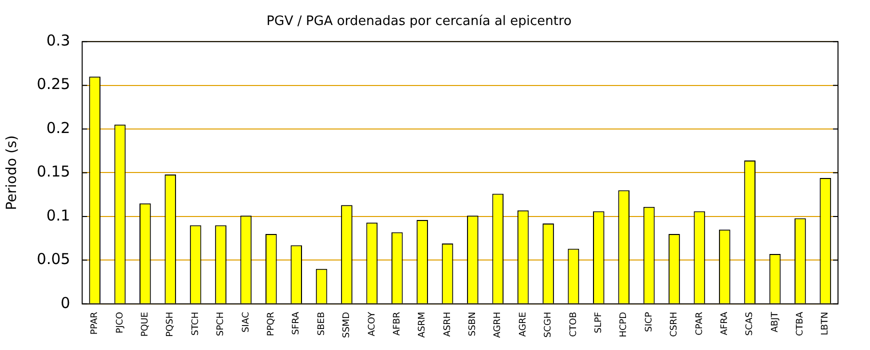 This screenshot has width=870, height=350. Describe the element at coordinates (53, 259) in the screenshot. I see `y-tick-label: 0.05` at that location.